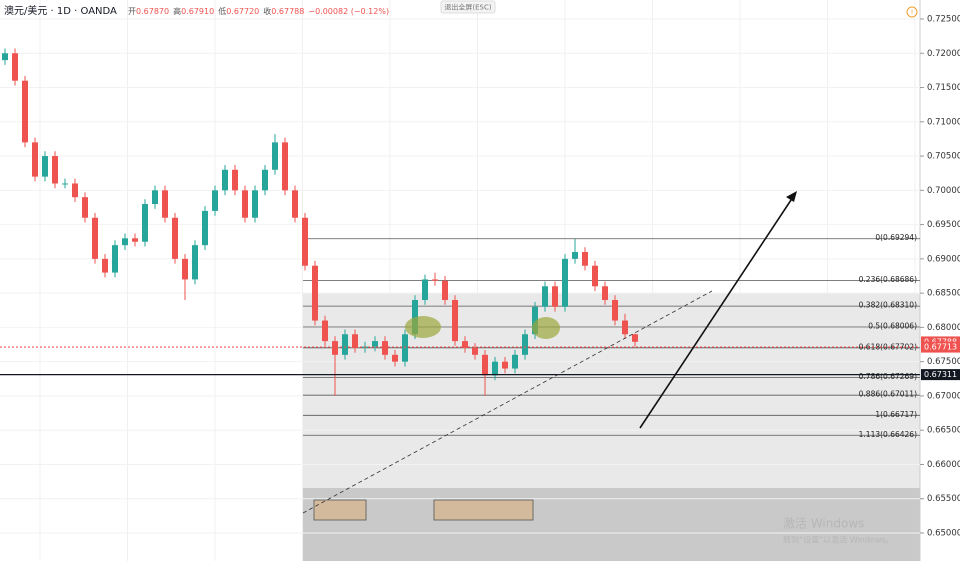  I want to click on readout-value: 0.67870, so click(152, 11).